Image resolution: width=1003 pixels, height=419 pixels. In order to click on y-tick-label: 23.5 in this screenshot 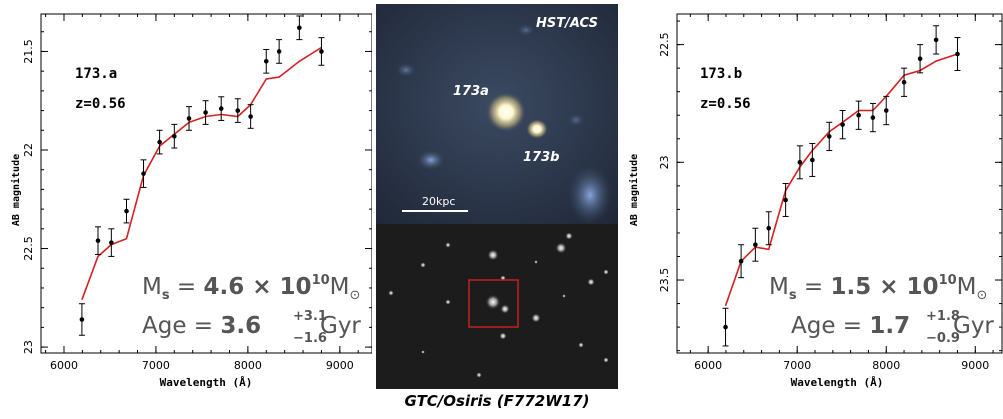, I will do `click(664, 280)`.